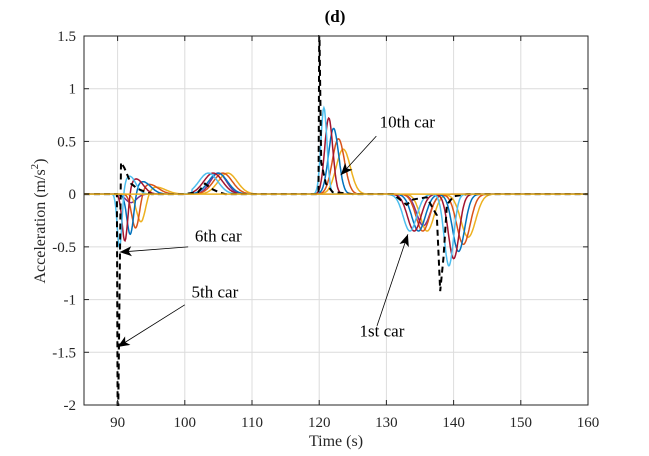  I want to click on y-tick-label: -2, so click(70, 406).